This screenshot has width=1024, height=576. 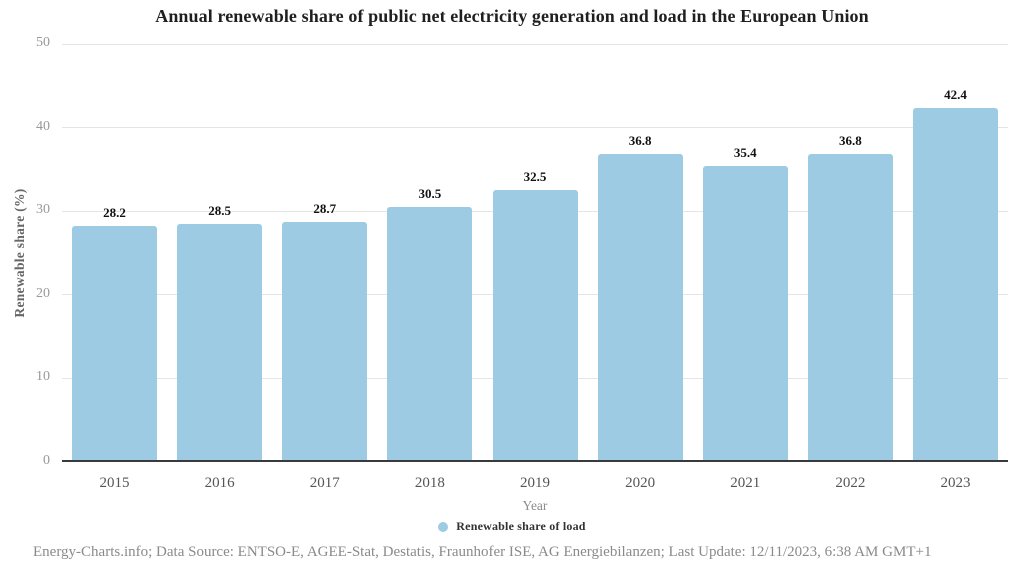 What do you see at coordinates (43, 377) in the screenshot?
I see `y-tick-label: 10` at bounding box center [43, 377].